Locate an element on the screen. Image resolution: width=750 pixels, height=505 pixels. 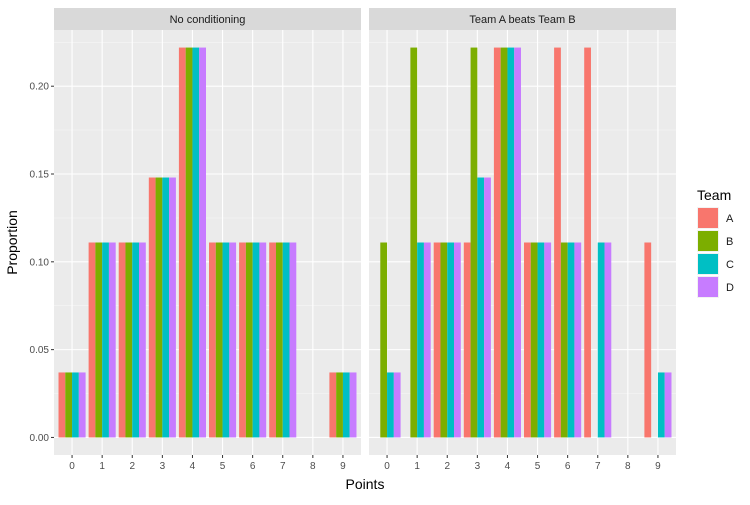
y-tick-label: 0.20 is located at coordinates (40, 87).